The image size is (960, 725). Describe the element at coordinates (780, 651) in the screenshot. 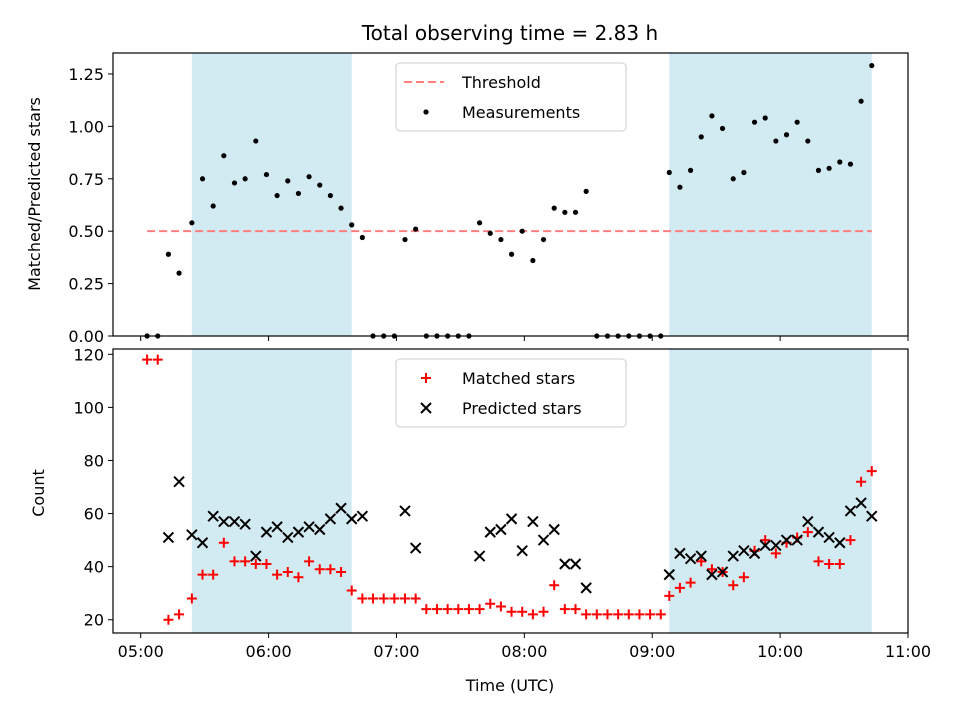

I see `xtick-label-5: 10:00` at that location.